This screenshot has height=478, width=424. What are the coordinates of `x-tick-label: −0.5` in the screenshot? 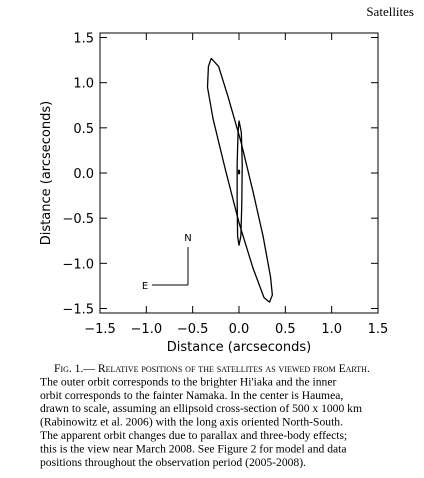 It's located at (193, 329).